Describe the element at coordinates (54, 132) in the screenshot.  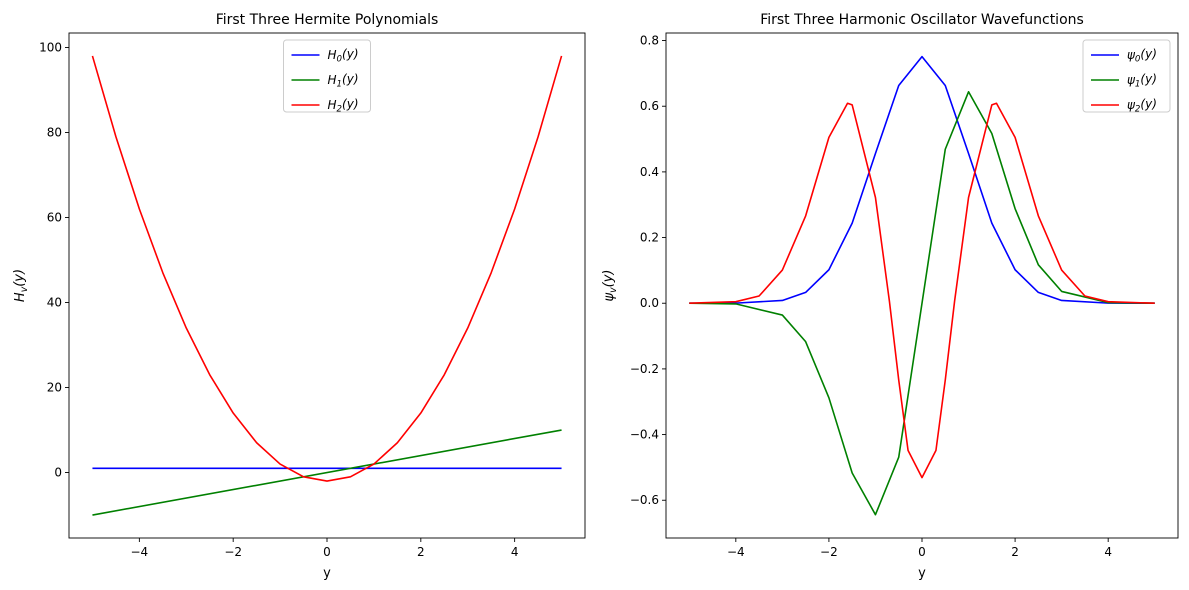
I see `y-tick-label: 80` at that location.